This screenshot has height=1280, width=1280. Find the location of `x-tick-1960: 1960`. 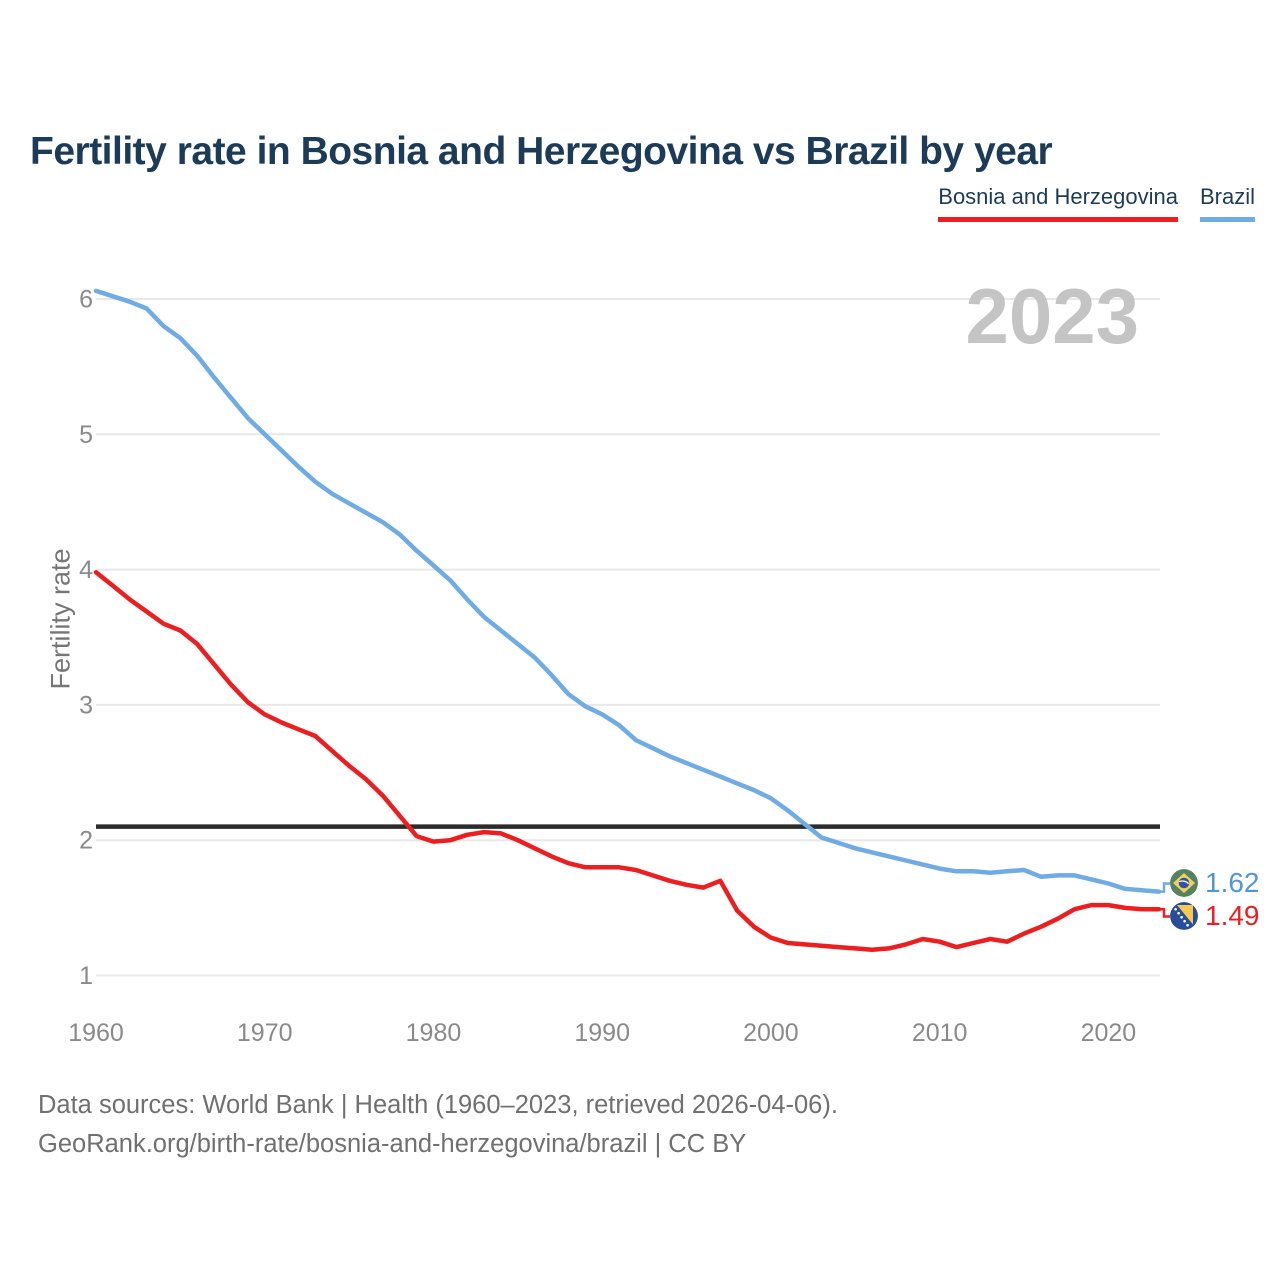

x-tick-1960: 1960 is located at coordinates (96, 1033).